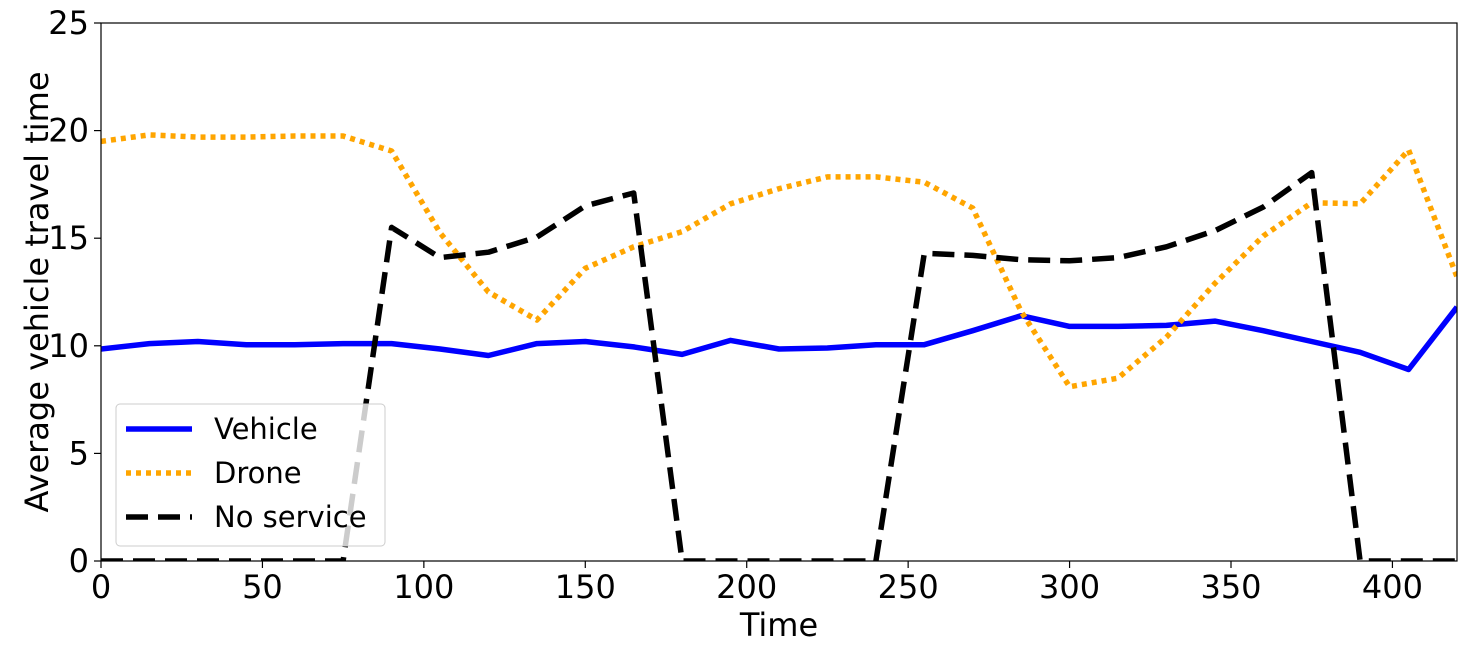 The width and height of the screenshot is (1467, 653). What do you see at coordinates (908, 587) in the screenshot?
I see `x-tick-label: 250` at bounding box center [908, 587].